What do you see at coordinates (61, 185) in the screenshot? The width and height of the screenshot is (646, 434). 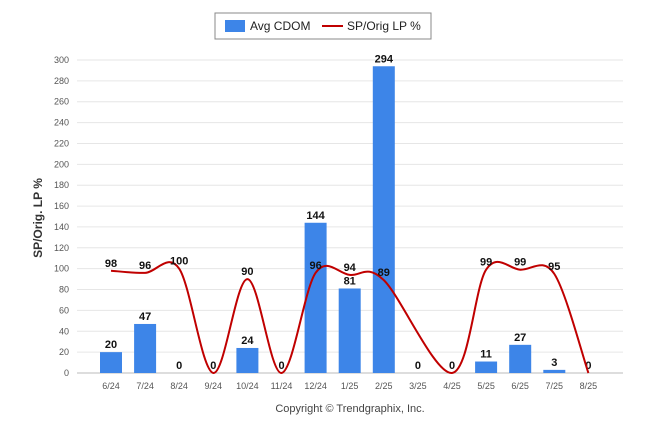 I see `y-tick-label: 180` at bounding box center [61, 185].